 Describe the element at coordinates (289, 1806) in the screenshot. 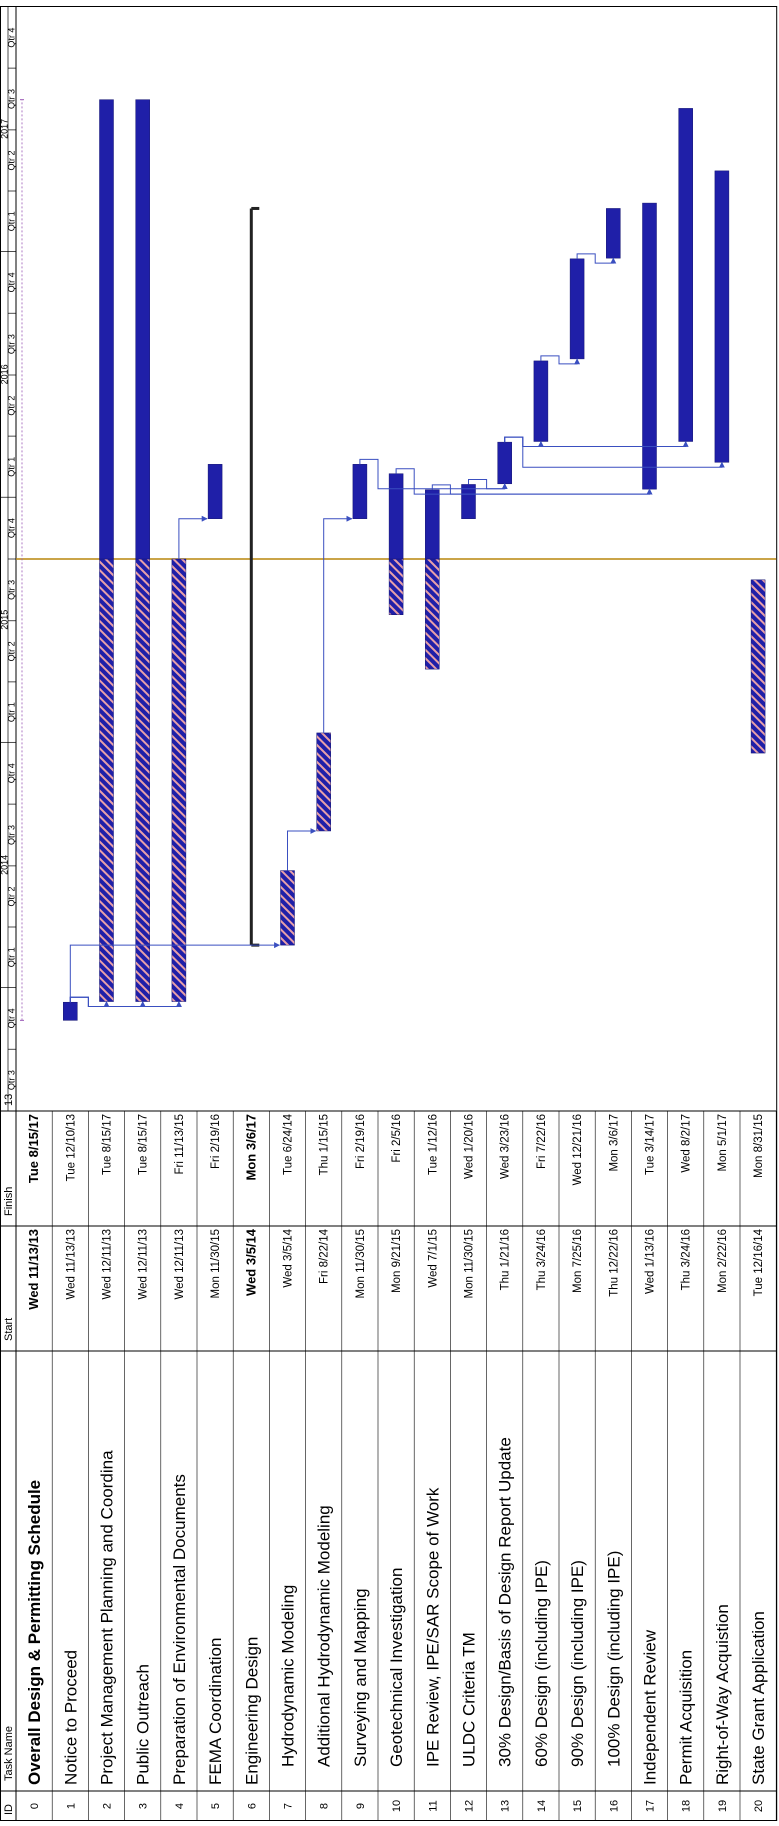

I see `task-id: 7` at that location.